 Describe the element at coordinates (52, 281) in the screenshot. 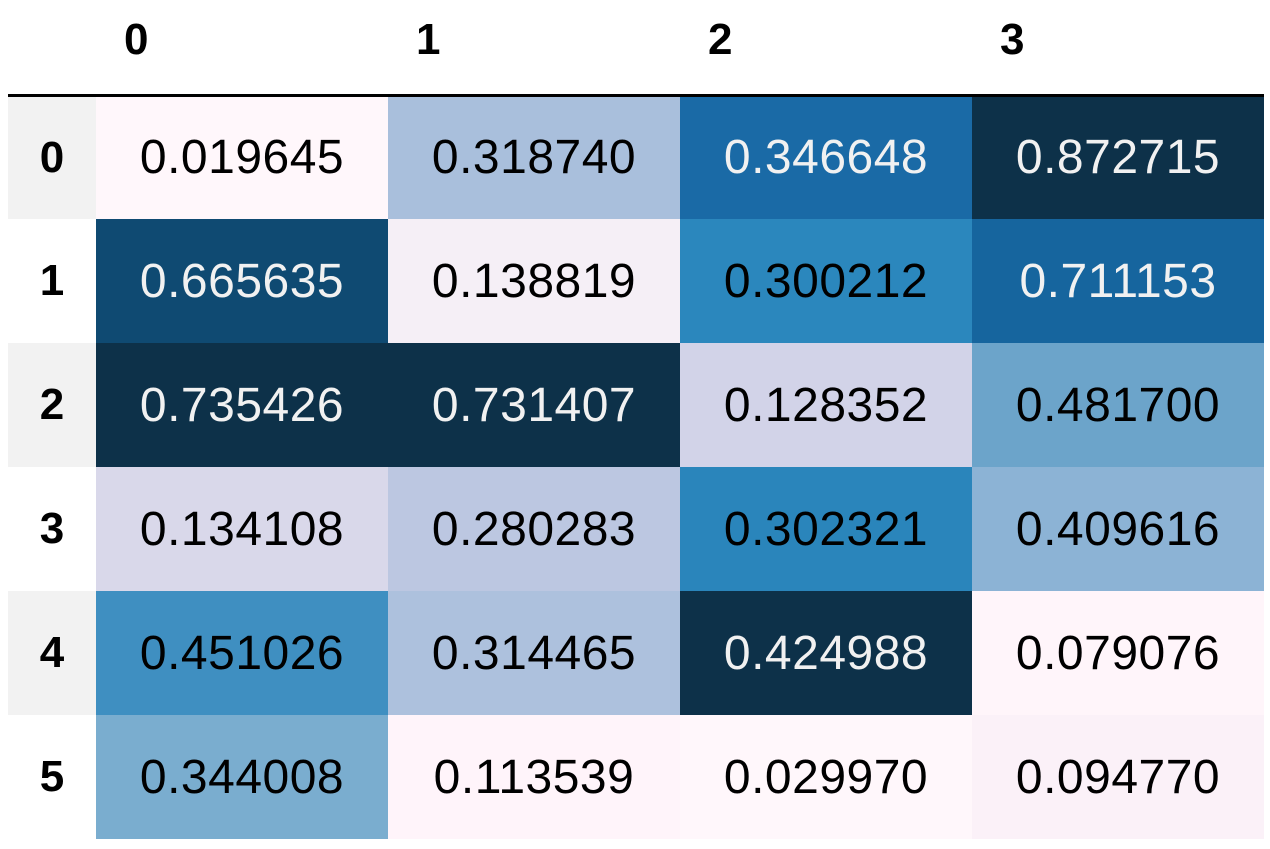

I see `row-header-1: 1` at that location.